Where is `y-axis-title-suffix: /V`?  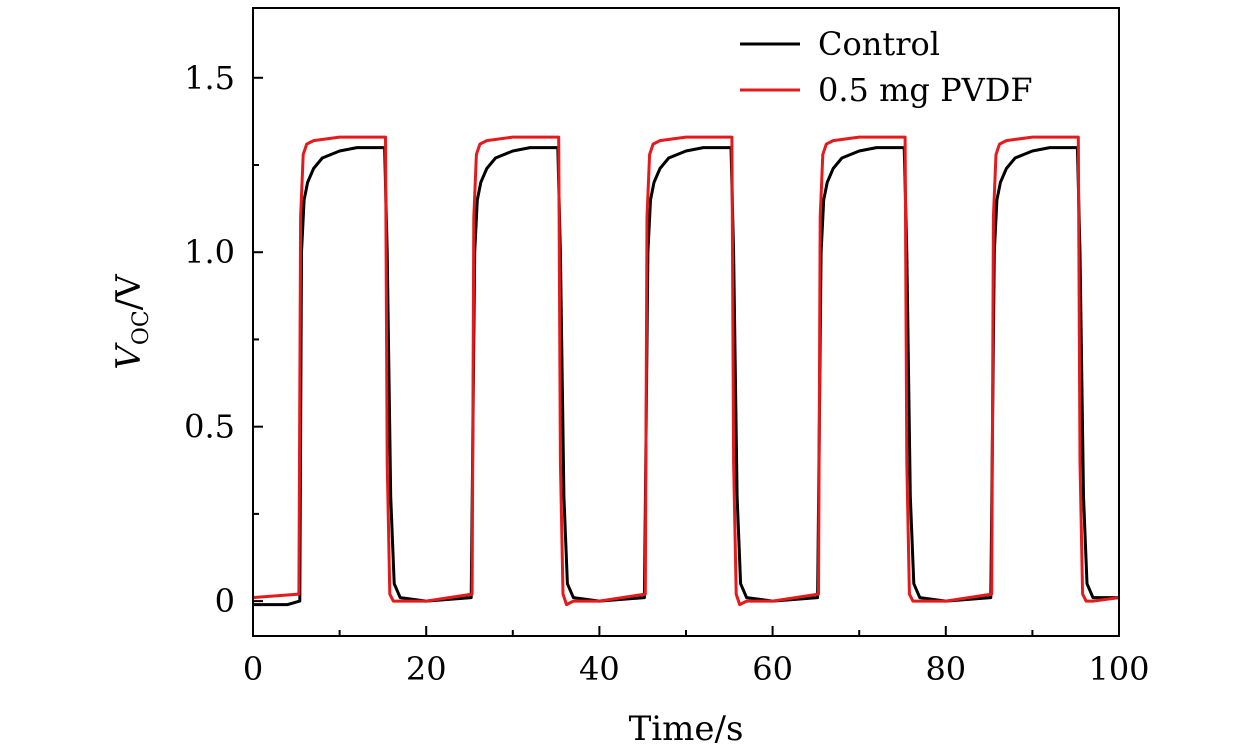
y-axis-title-suffix: /V is located at coordinates (129, 291).